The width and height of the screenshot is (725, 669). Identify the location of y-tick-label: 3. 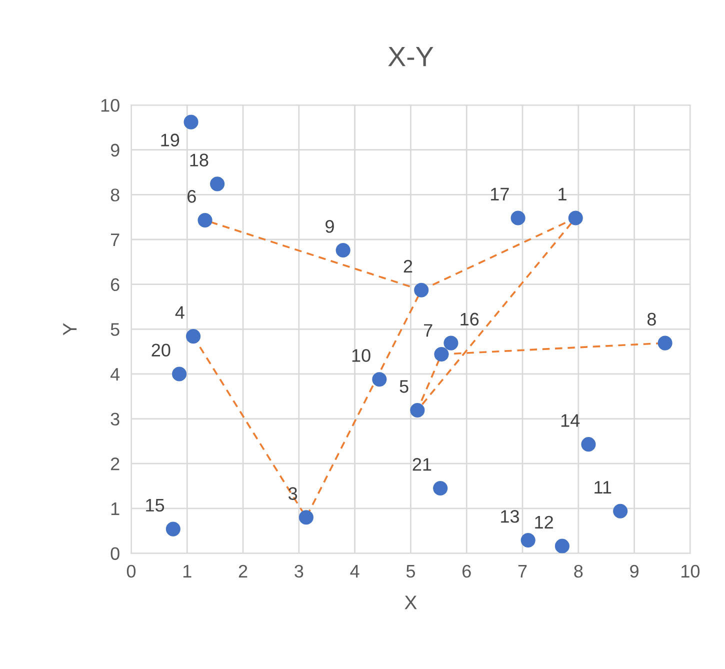
(115, 419).